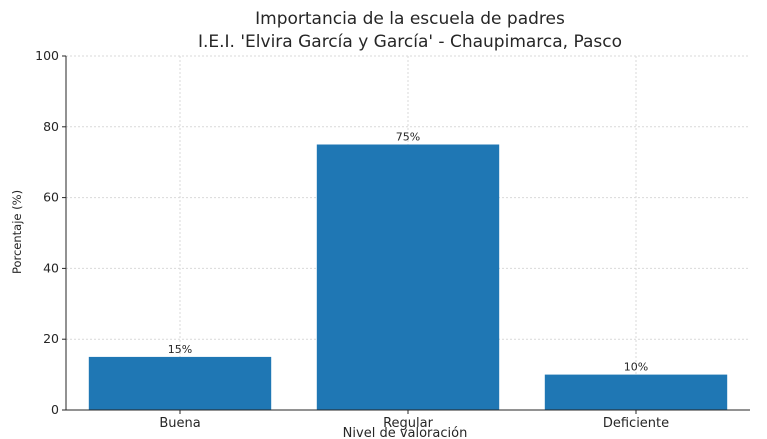 Image resolution: width=767 pixels, height=439 pixels. Describe the element at coordinates (636, 367) in the screenshot. I see `data-label-deficiente: 10%` at that location.